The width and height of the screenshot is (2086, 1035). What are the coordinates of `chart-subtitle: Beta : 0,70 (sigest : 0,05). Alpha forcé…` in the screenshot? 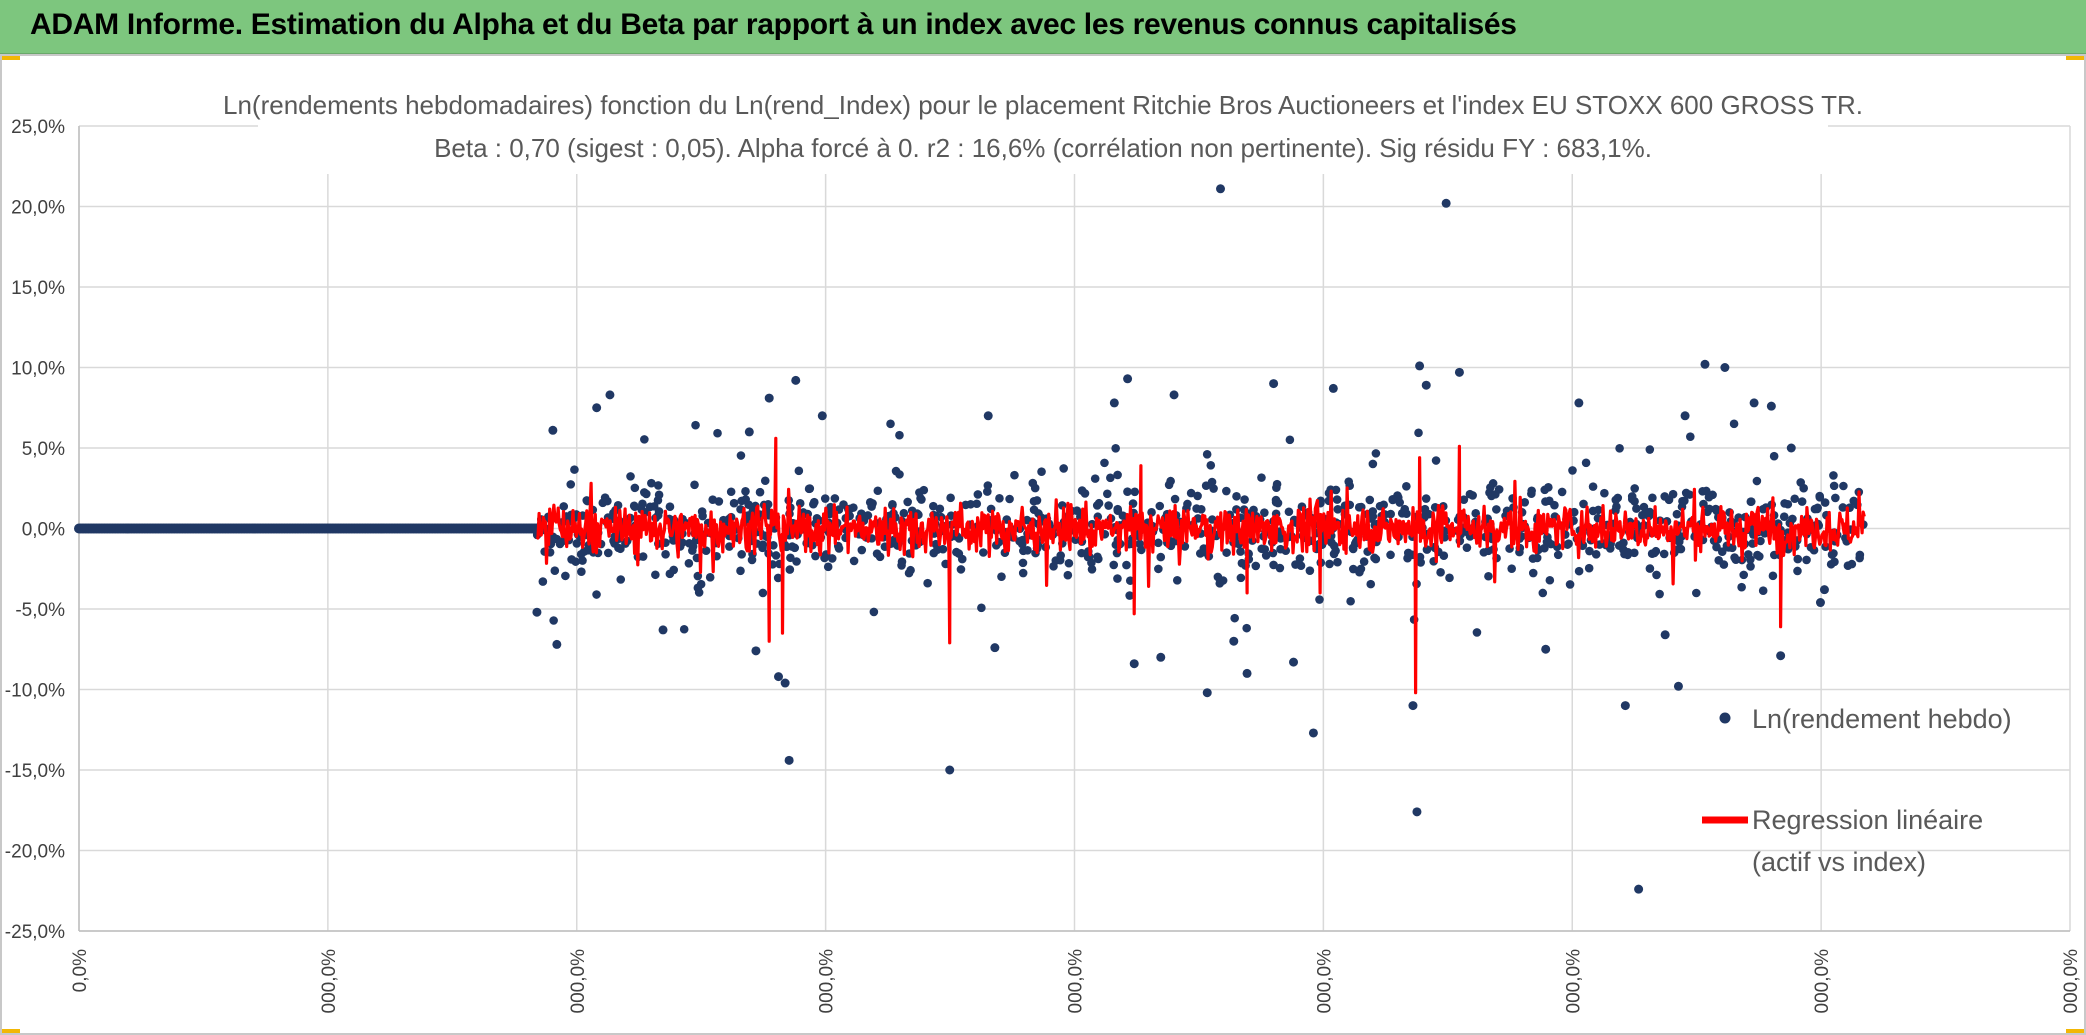 It's located at (1043, 148).